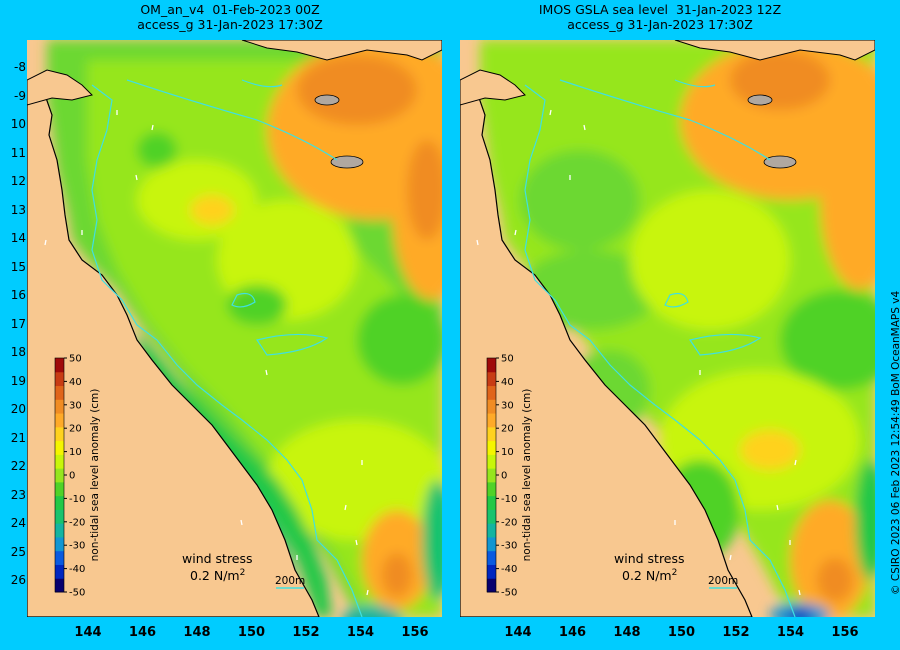 Image resolution: width=900 pixels, height=650 pixels. Describe the element at coordinates (18, 466) in the screenshot. I see `latitude-label: 22` at that location.